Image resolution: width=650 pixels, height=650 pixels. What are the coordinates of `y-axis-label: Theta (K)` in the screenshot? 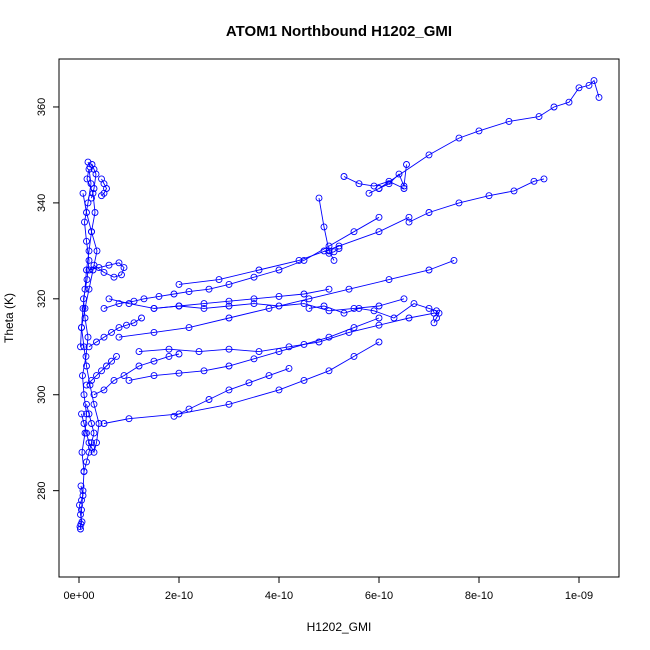 It's located at (9, 318).